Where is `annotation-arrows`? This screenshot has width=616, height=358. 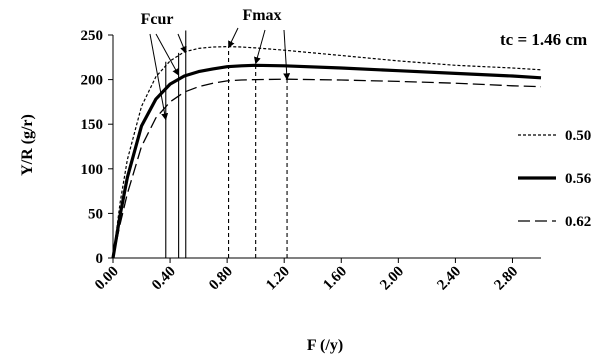
annotation-arrows is located at coordinates (220, 74).